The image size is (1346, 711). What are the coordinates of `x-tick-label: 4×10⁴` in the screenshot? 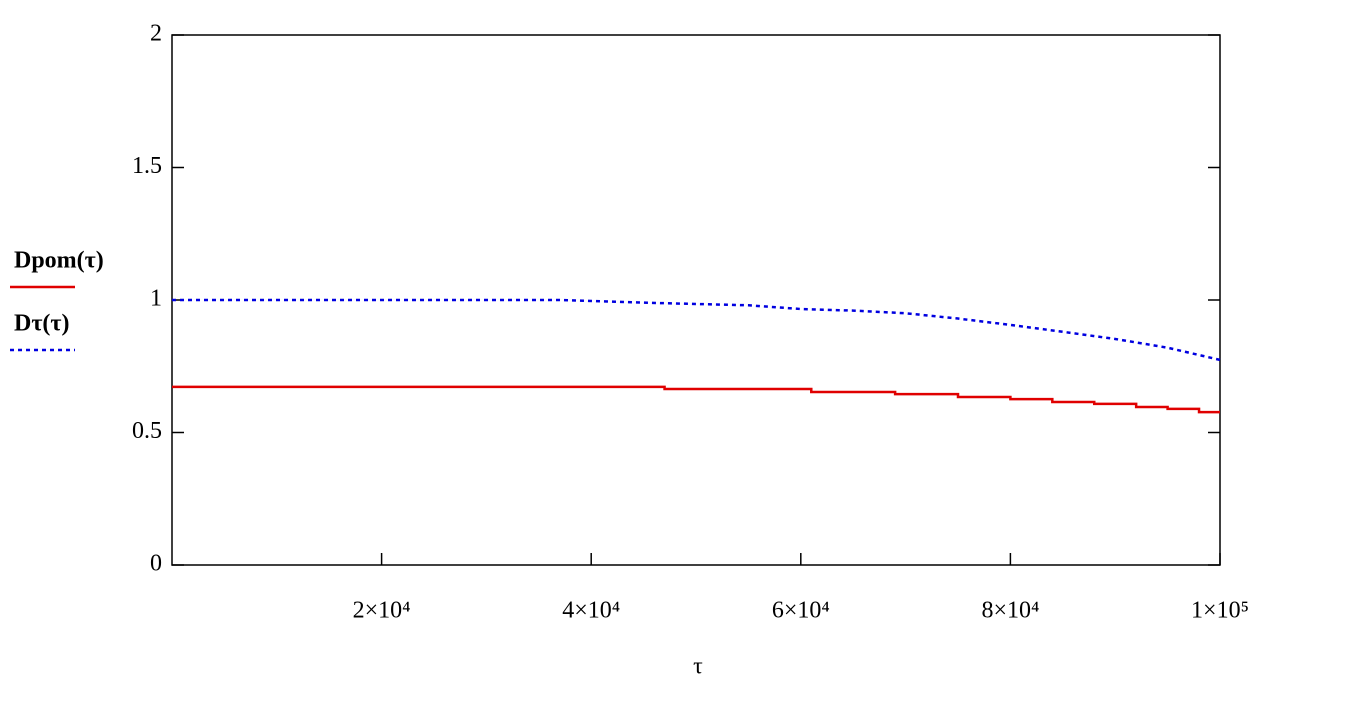 It's located at (591, 611).